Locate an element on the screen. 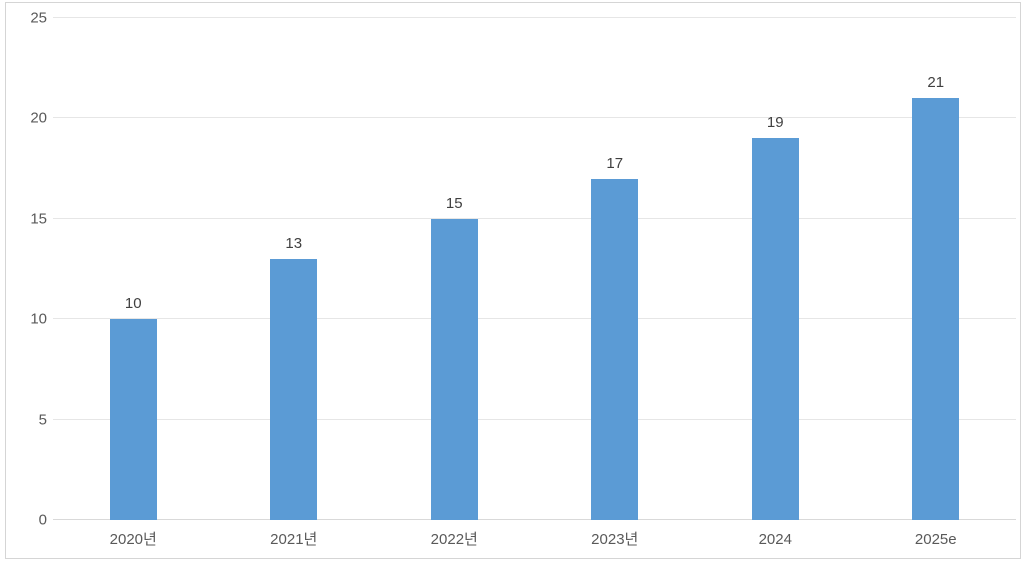 This screenshot has width=1028, height=569. bar-2020년 is located at coordinates (133, 419).